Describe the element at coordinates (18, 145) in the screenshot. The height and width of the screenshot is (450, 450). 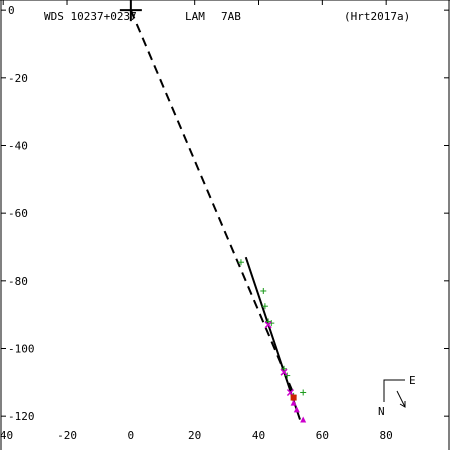
I see `y-tick-label: -40` at that location.